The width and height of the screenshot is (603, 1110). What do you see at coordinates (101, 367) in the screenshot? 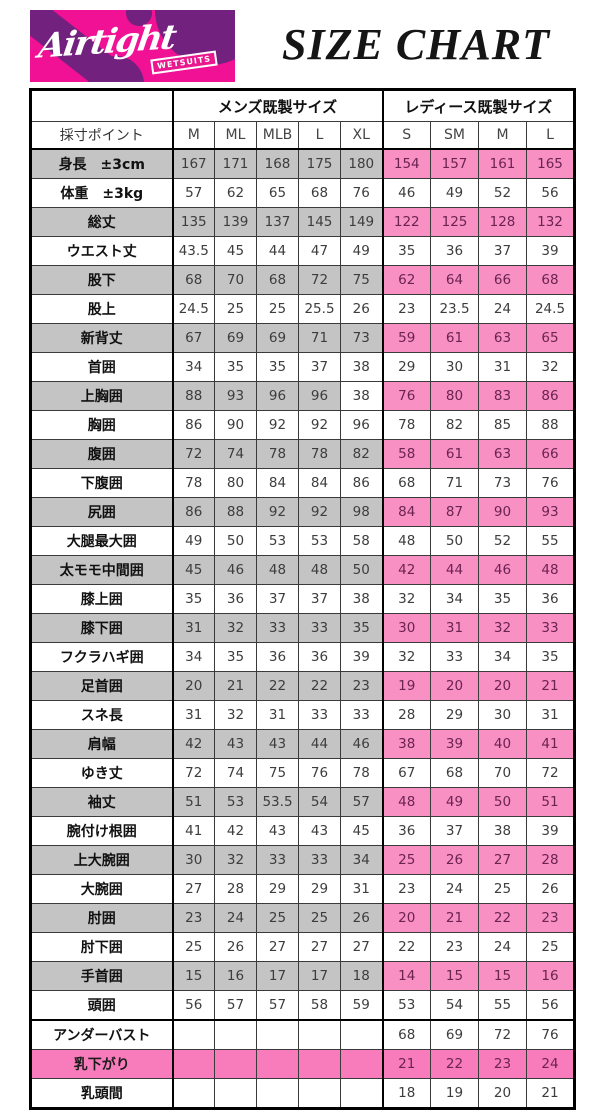
I see `row-label: 首囲` at bounding box center [101, 367].